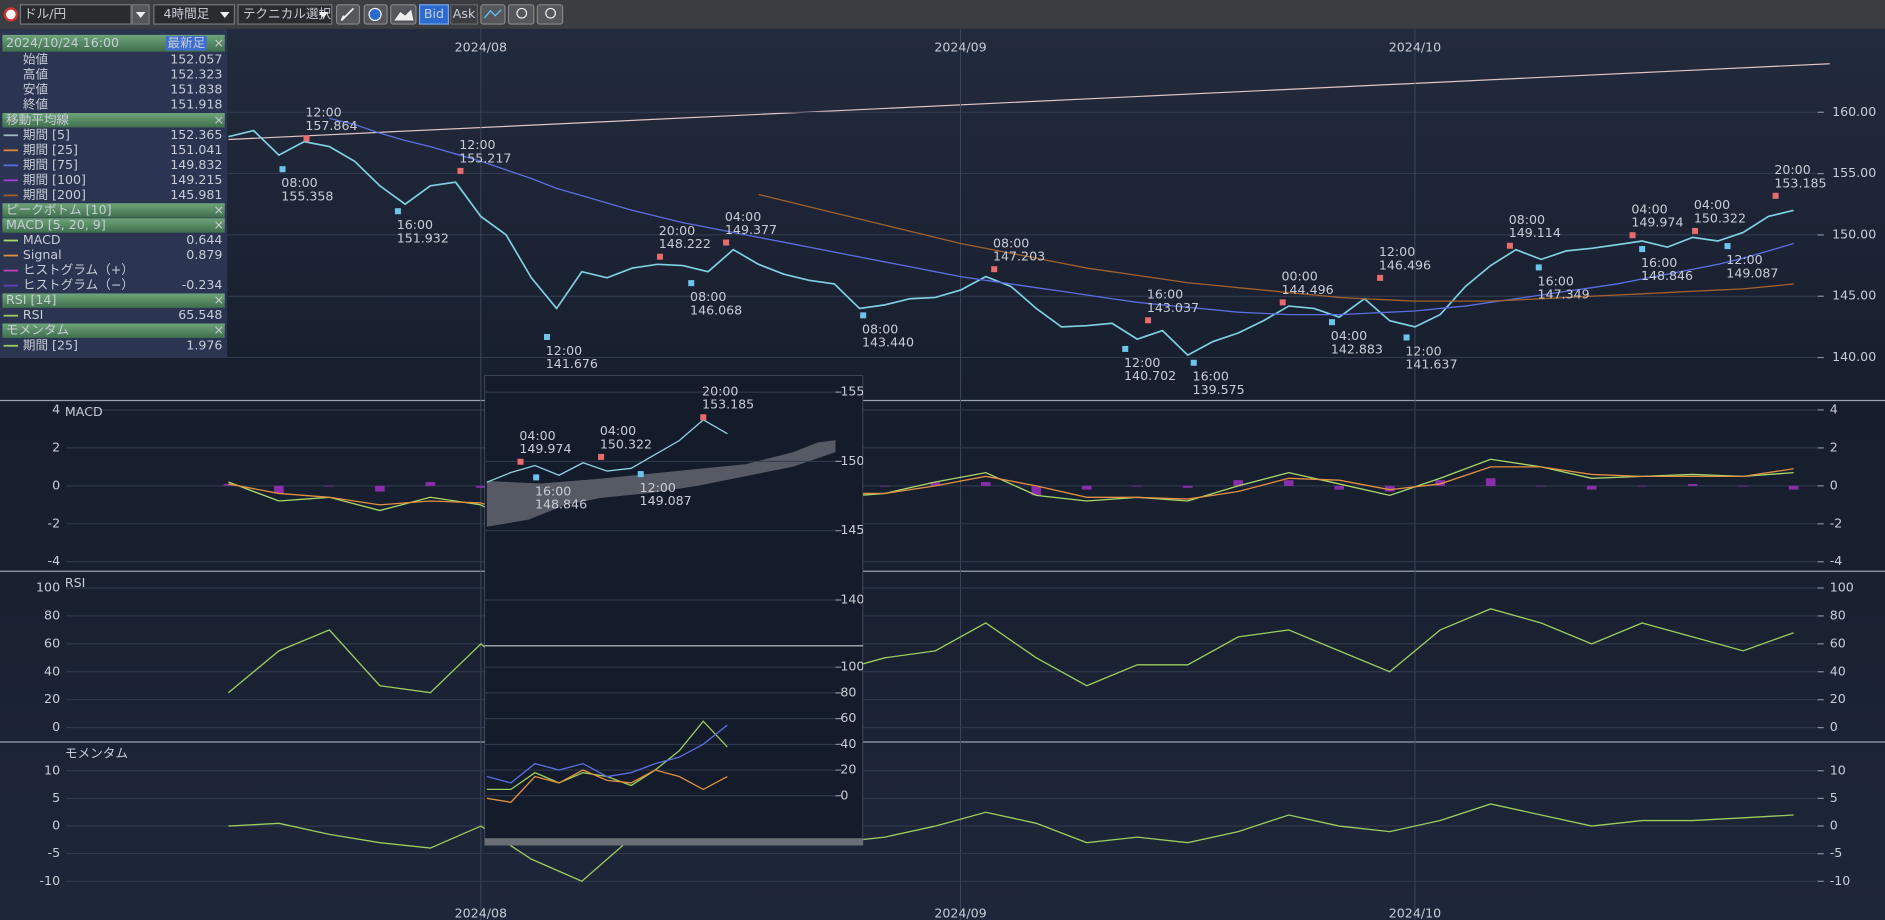  What do you see at coordinates (485, 157) in the screenshot?
I see `annotation-value: 155.217` at bounding box center [485, 157].